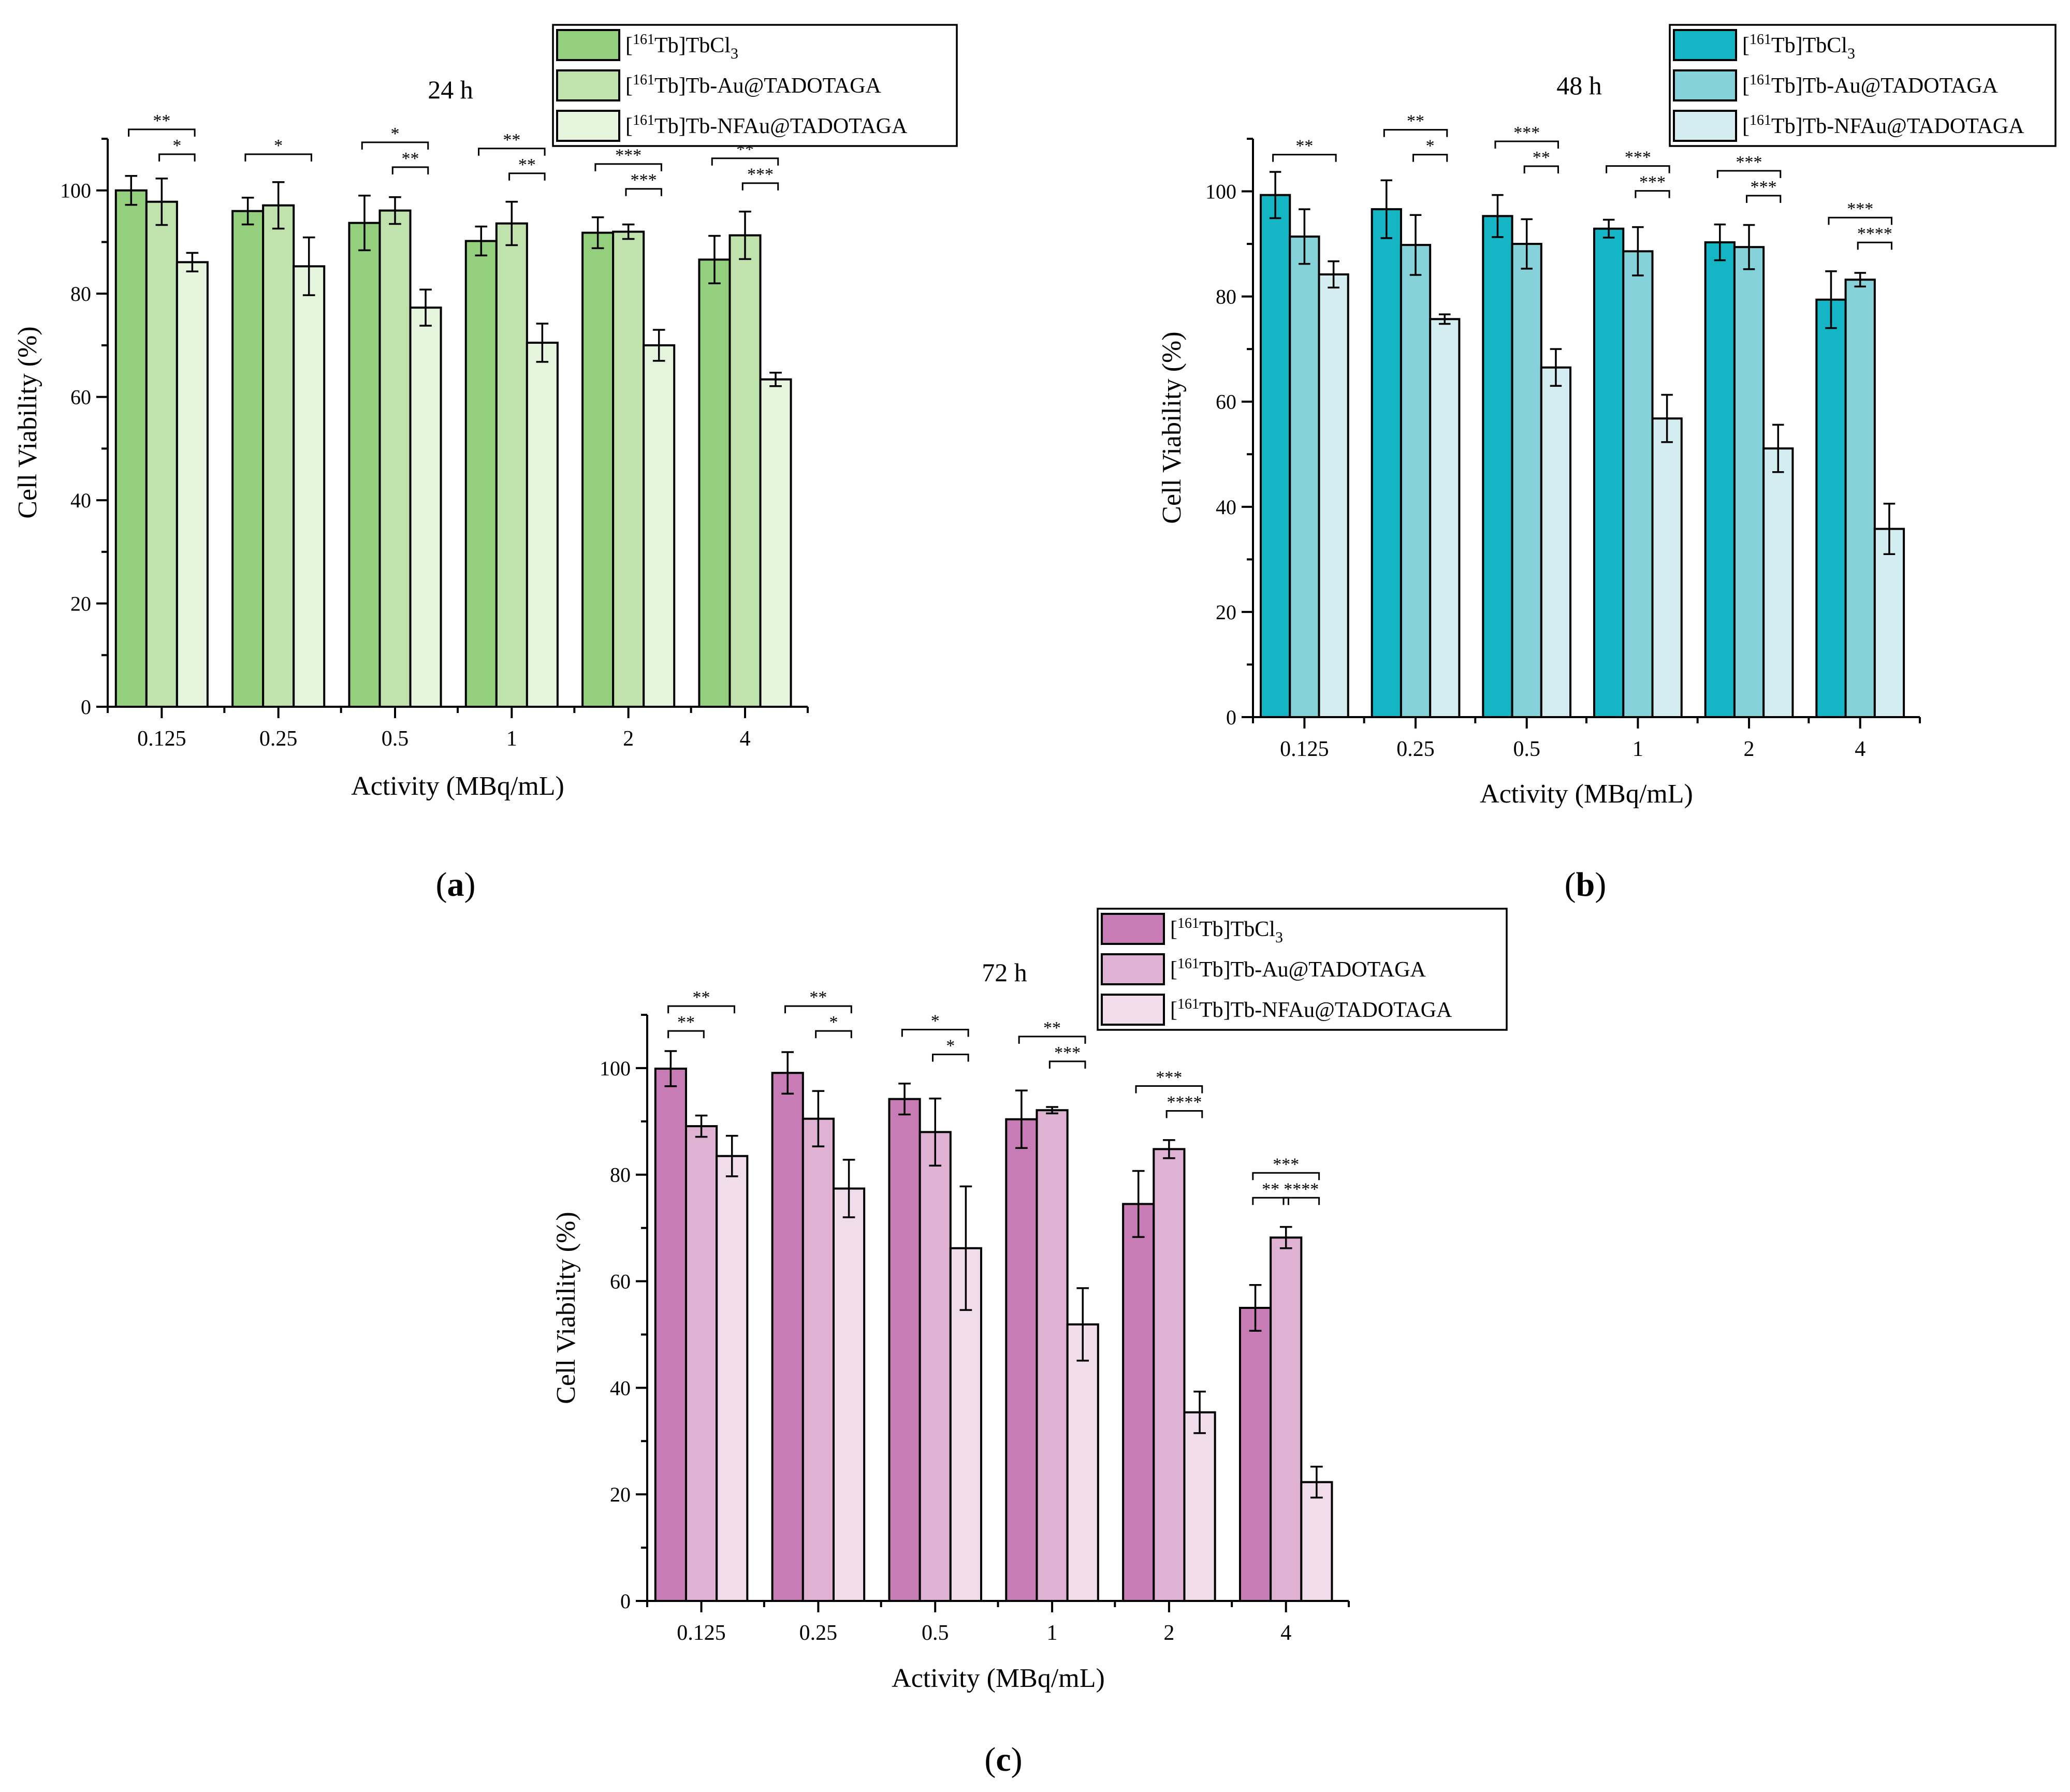  I want to click on significance-label: *, so click(176, 146).